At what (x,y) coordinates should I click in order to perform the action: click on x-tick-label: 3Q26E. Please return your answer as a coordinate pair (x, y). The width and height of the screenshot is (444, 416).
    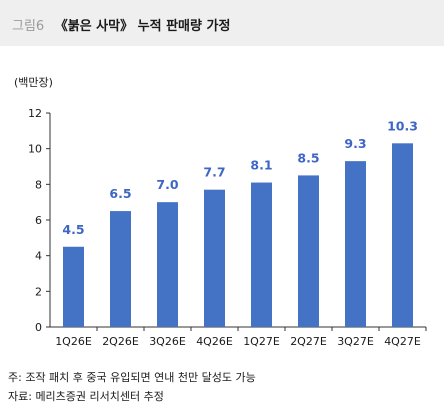
    Looking at the image, I should click on (167, 341).